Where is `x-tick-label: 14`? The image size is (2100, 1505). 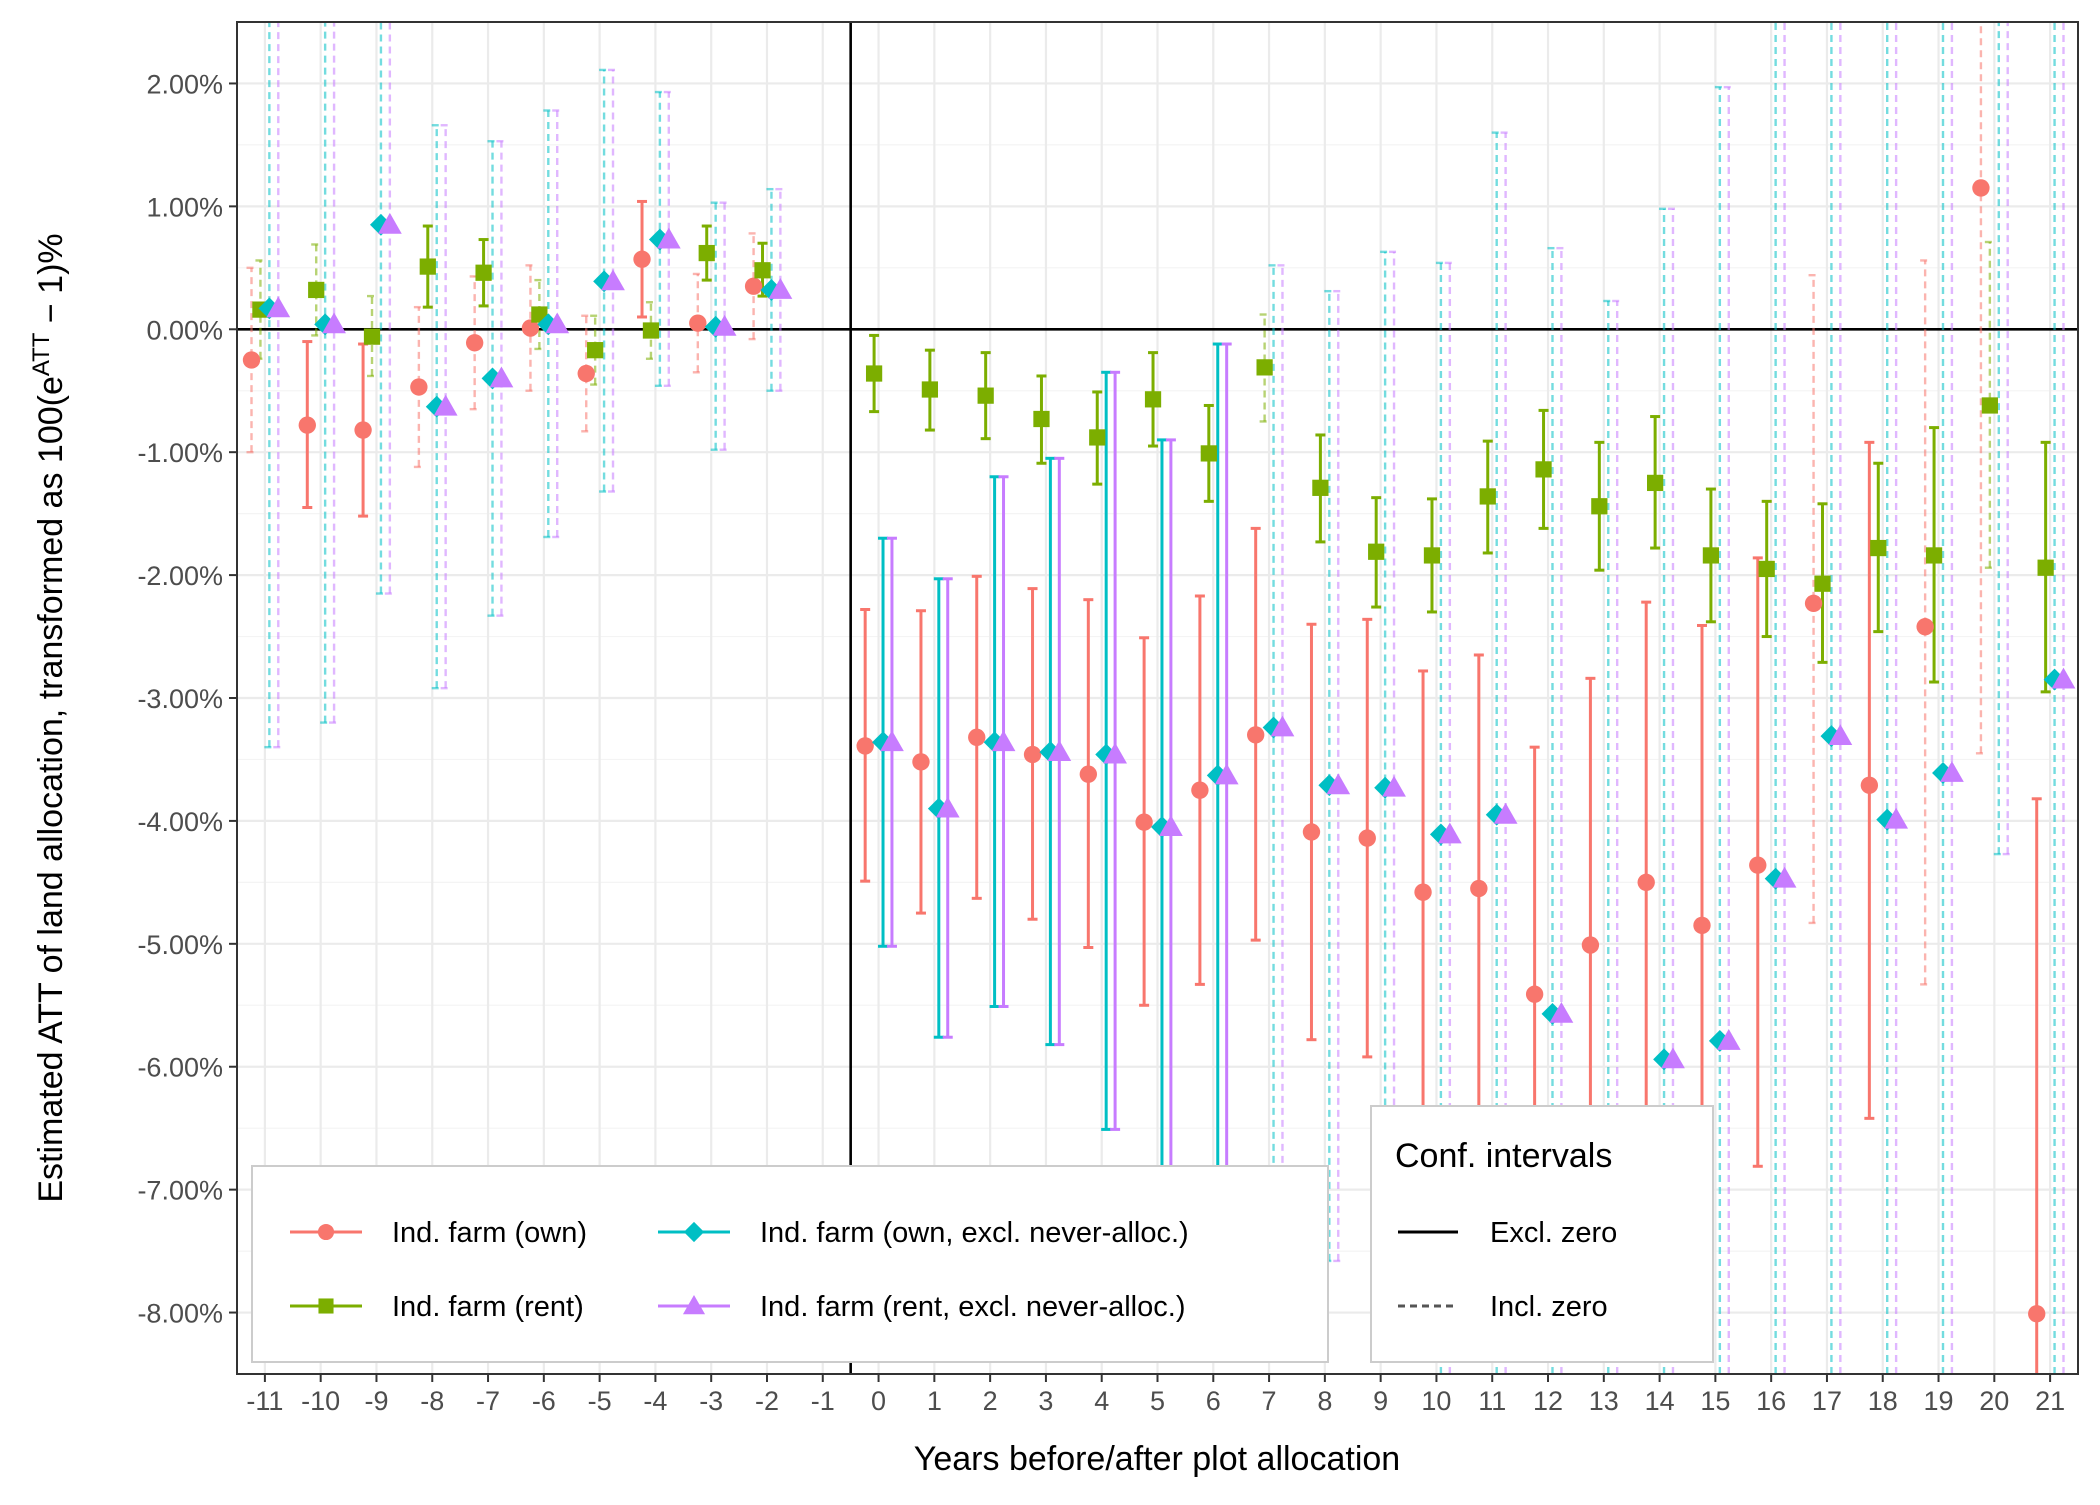
x-tick-label: 14 is located at coordinates (1660, 1401).